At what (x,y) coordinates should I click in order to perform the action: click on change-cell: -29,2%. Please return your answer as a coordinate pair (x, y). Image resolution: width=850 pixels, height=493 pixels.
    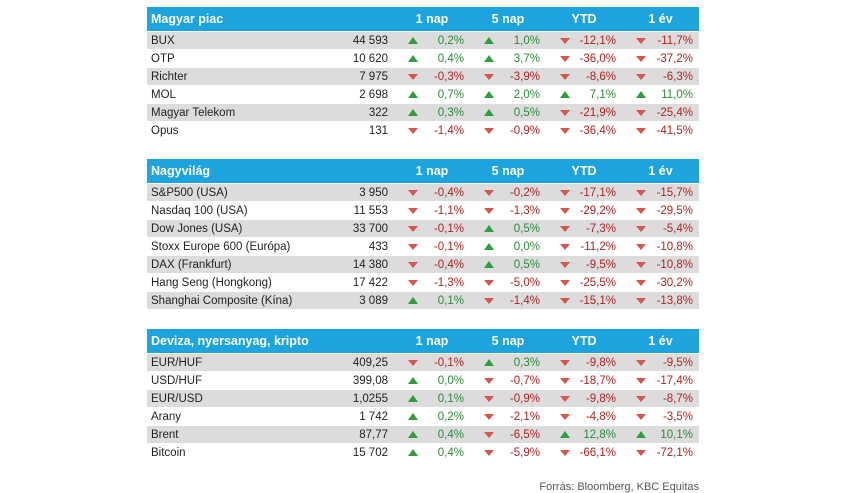
    Looking at the image, I should click on (584, 211).